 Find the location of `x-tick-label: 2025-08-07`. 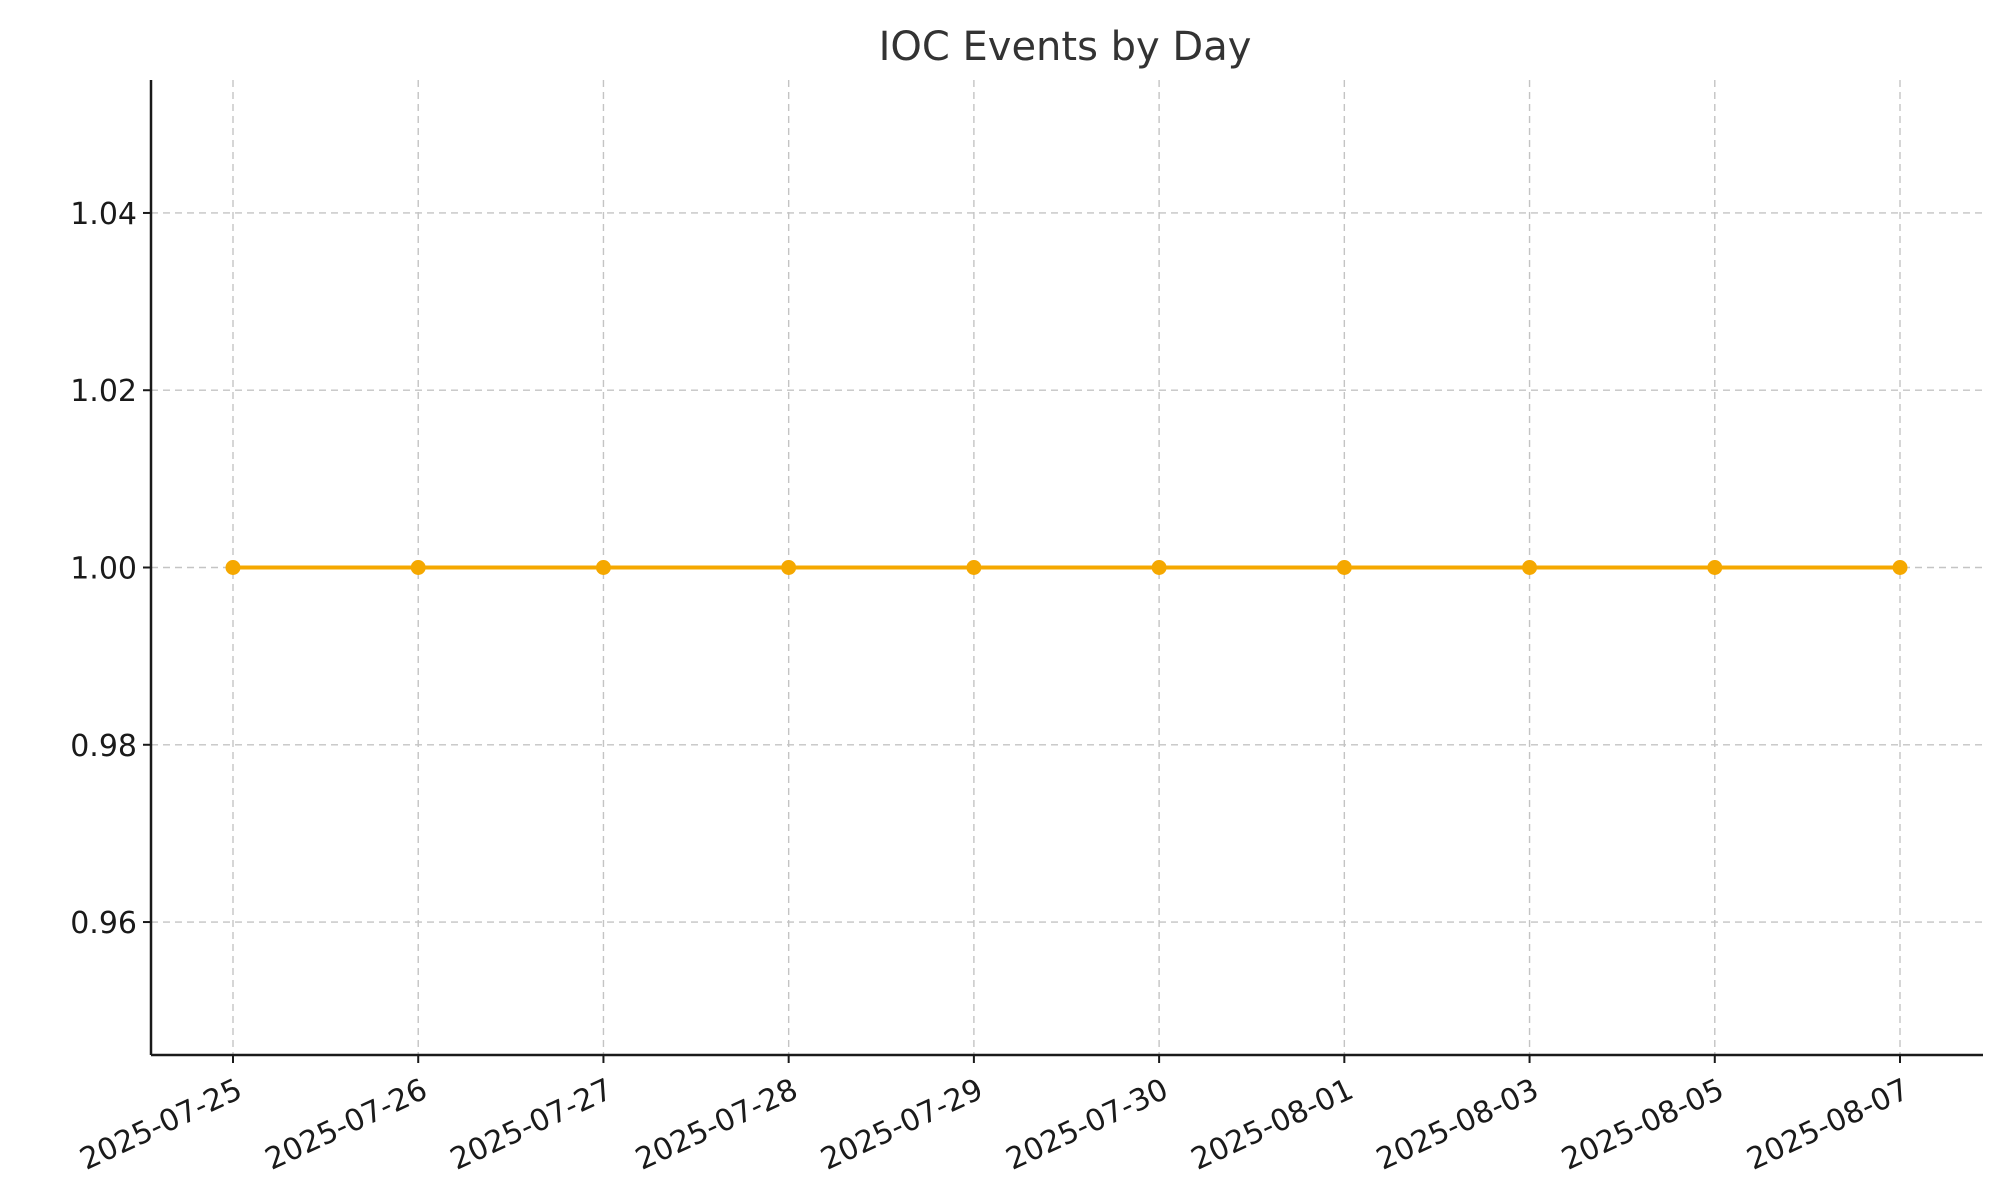

x-tick-label: 2025-08-07 is located at coordinates (1828, 1124).